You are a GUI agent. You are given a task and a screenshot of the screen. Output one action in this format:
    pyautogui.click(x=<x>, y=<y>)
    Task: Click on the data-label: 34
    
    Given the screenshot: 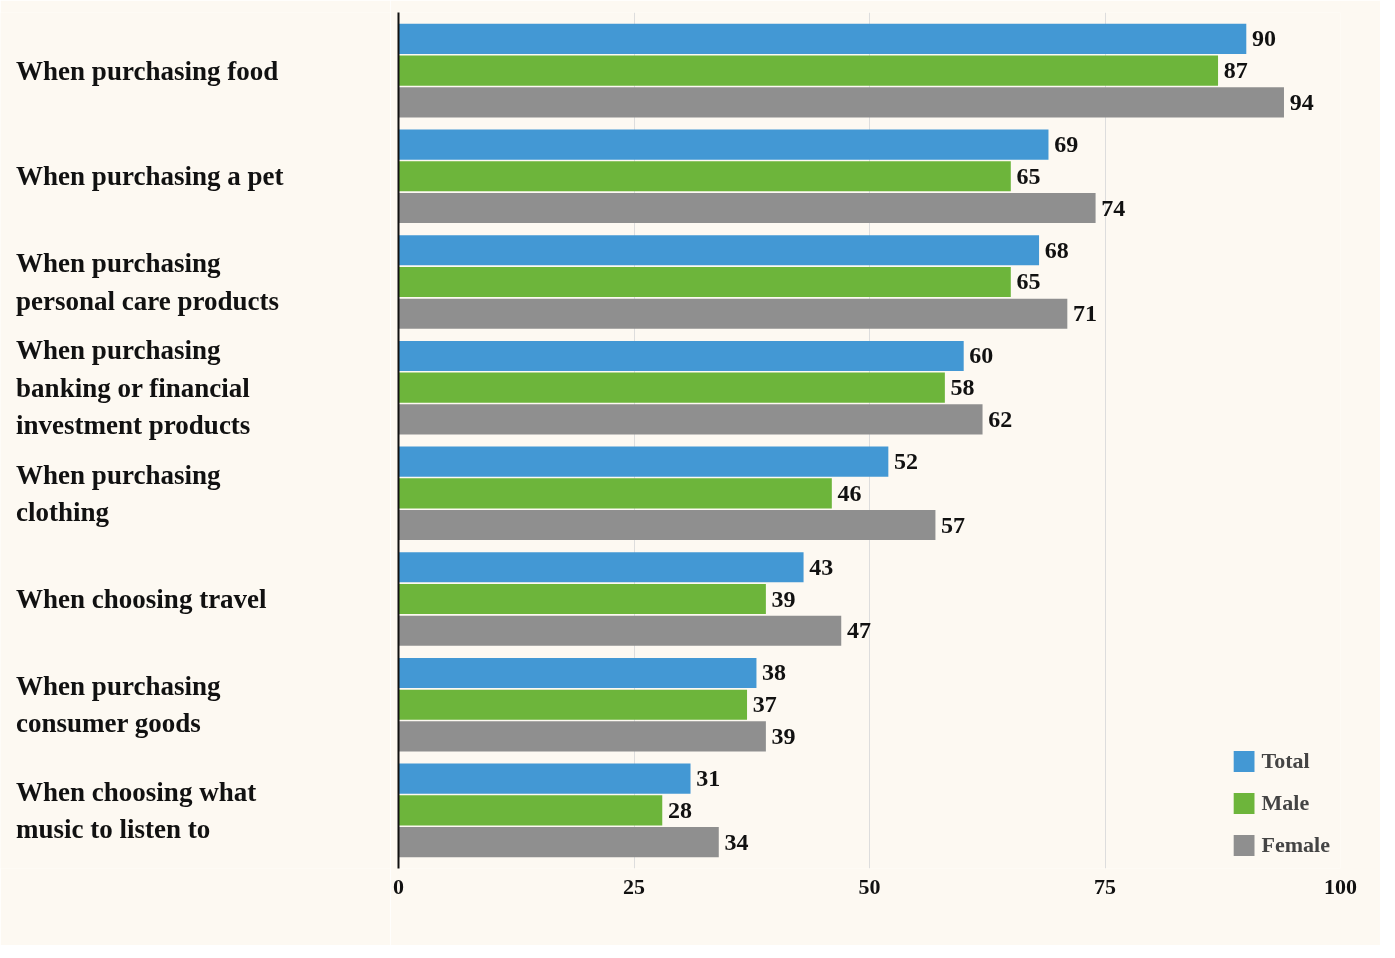 What is the action you would take?
    pyautogui.click(x=736, y=841)
    